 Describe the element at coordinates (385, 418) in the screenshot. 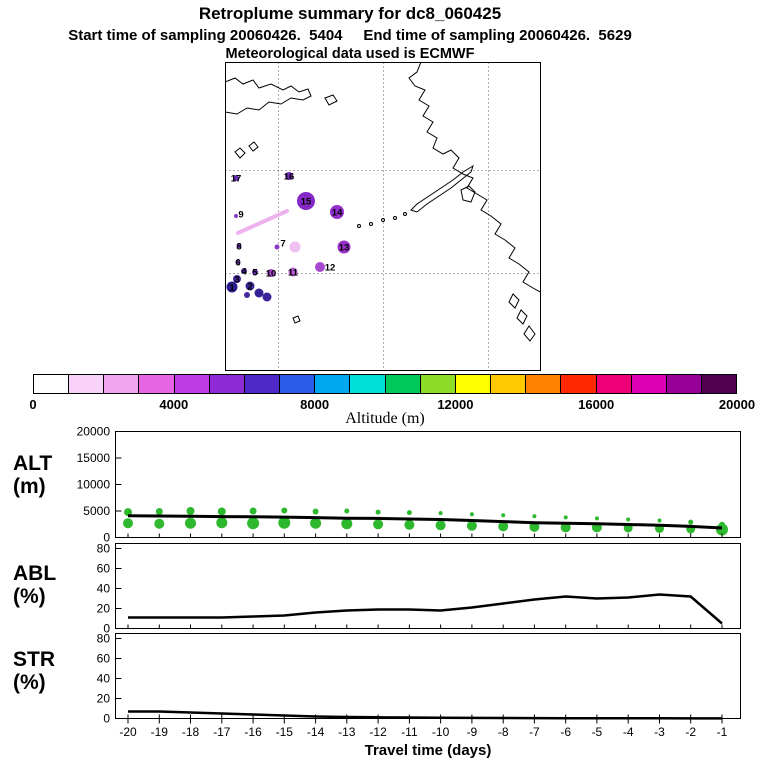

I see `colorbar-caption: Altitude (m)` at that location.